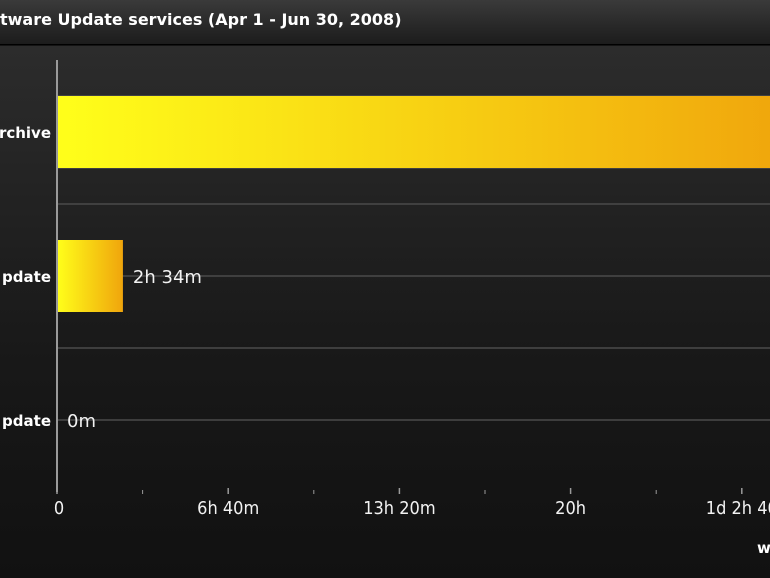  Describe the element at coordinates (59, 508) in the screenshot. I see `x-tick-label: 0` at that location.